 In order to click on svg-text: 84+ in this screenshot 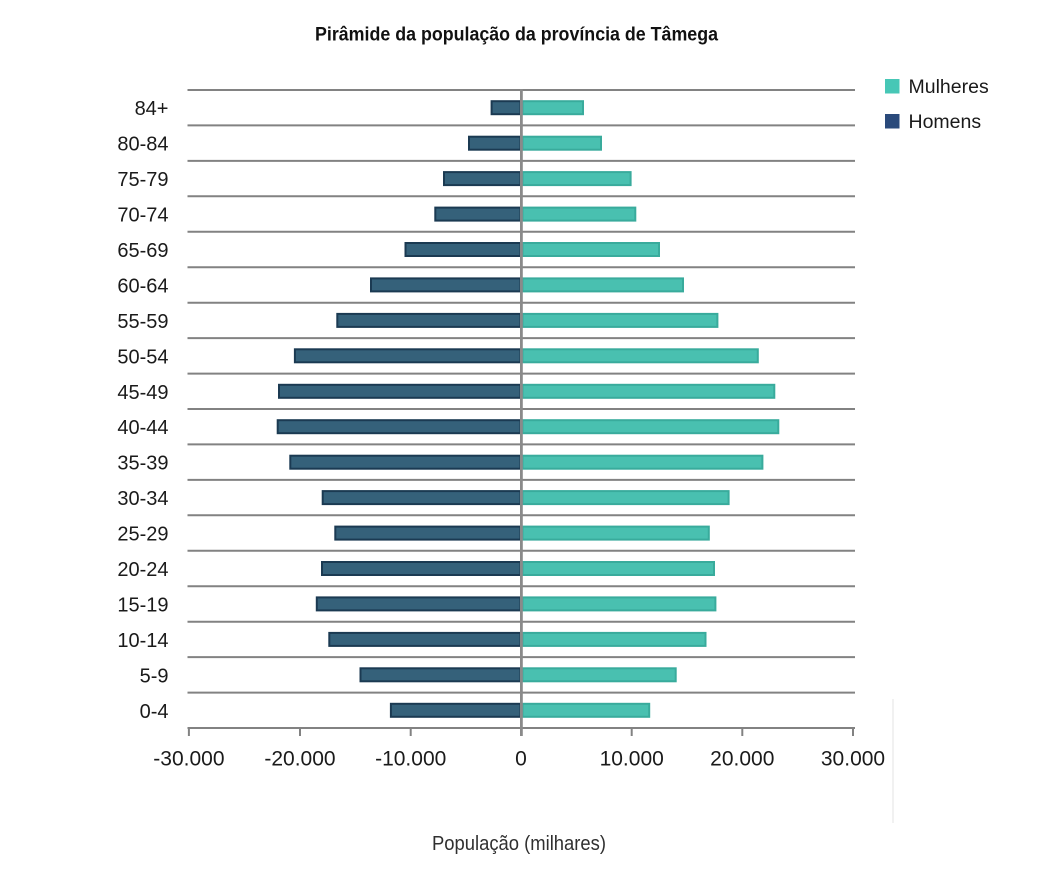, I will do `click(152, 109)`.